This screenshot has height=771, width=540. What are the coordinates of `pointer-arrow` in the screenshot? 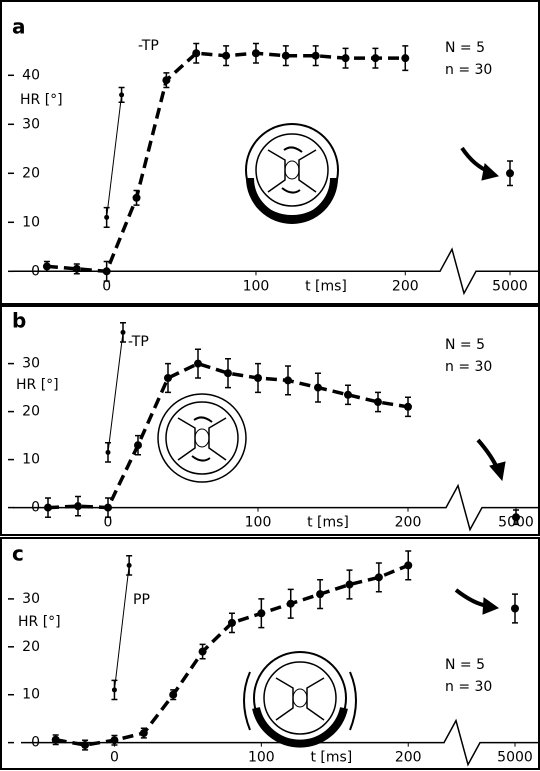 It's located at (480, 380).